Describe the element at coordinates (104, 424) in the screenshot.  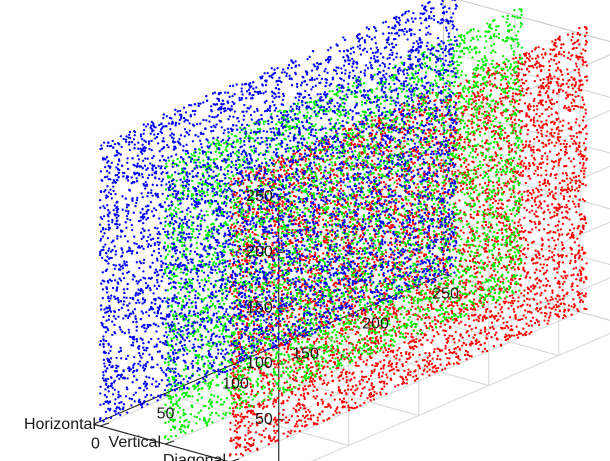
I see `y-tick-mark` at that location.